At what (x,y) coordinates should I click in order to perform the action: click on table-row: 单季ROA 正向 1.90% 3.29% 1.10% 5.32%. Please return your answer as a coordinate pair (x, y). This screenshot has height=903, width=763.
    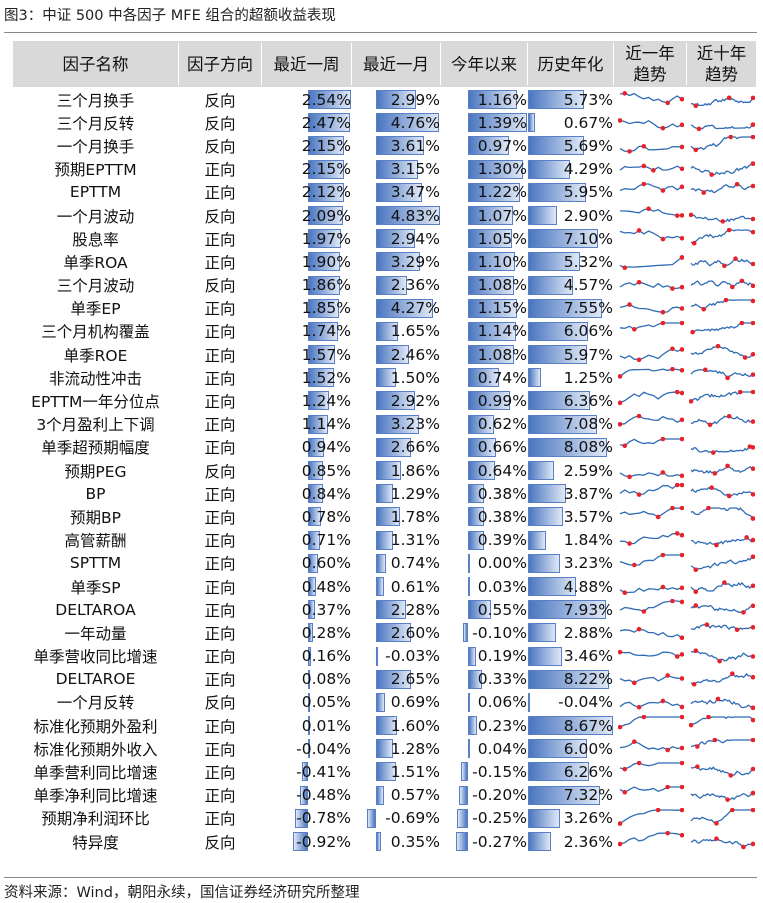
    Looking at the image, I should click on (384, 261).